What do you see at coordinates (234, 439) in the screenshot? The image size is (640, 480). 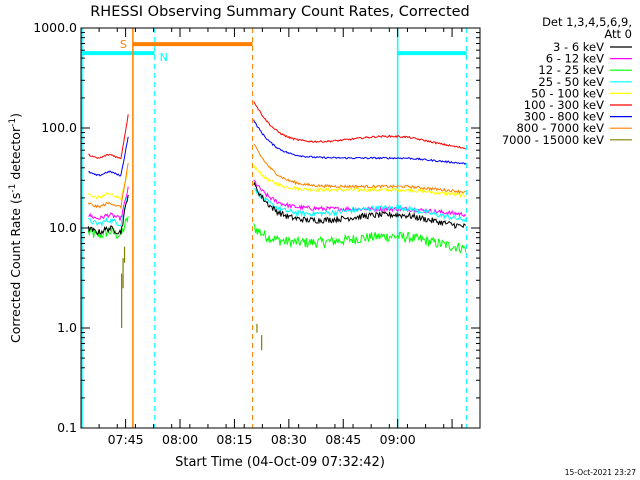 I see `x-tick-label: 08:15` at bounding box center [234, 439].